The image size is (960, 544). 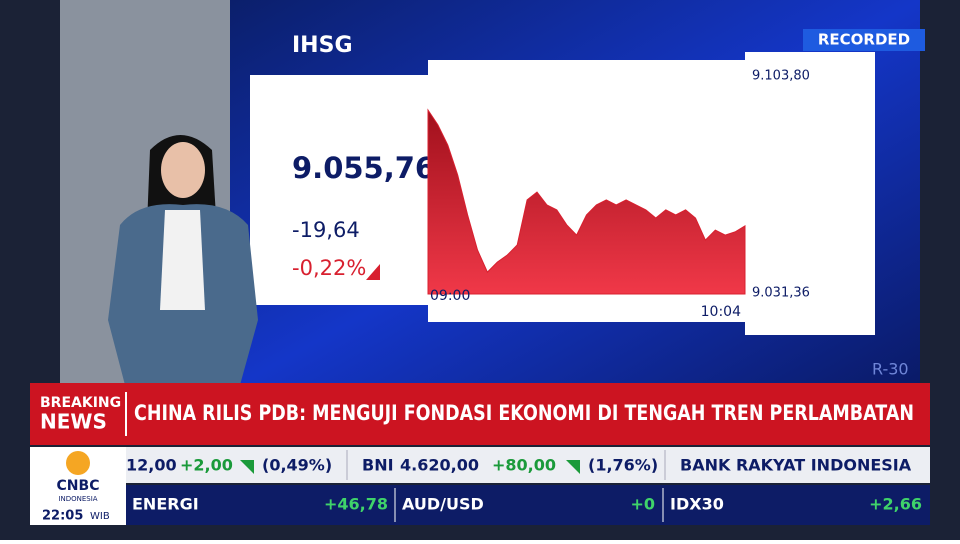 What do you see at coordinates (524, 465) in the screenshot?
I see `stock-change: +80,00` at bounding box center [524, 465].